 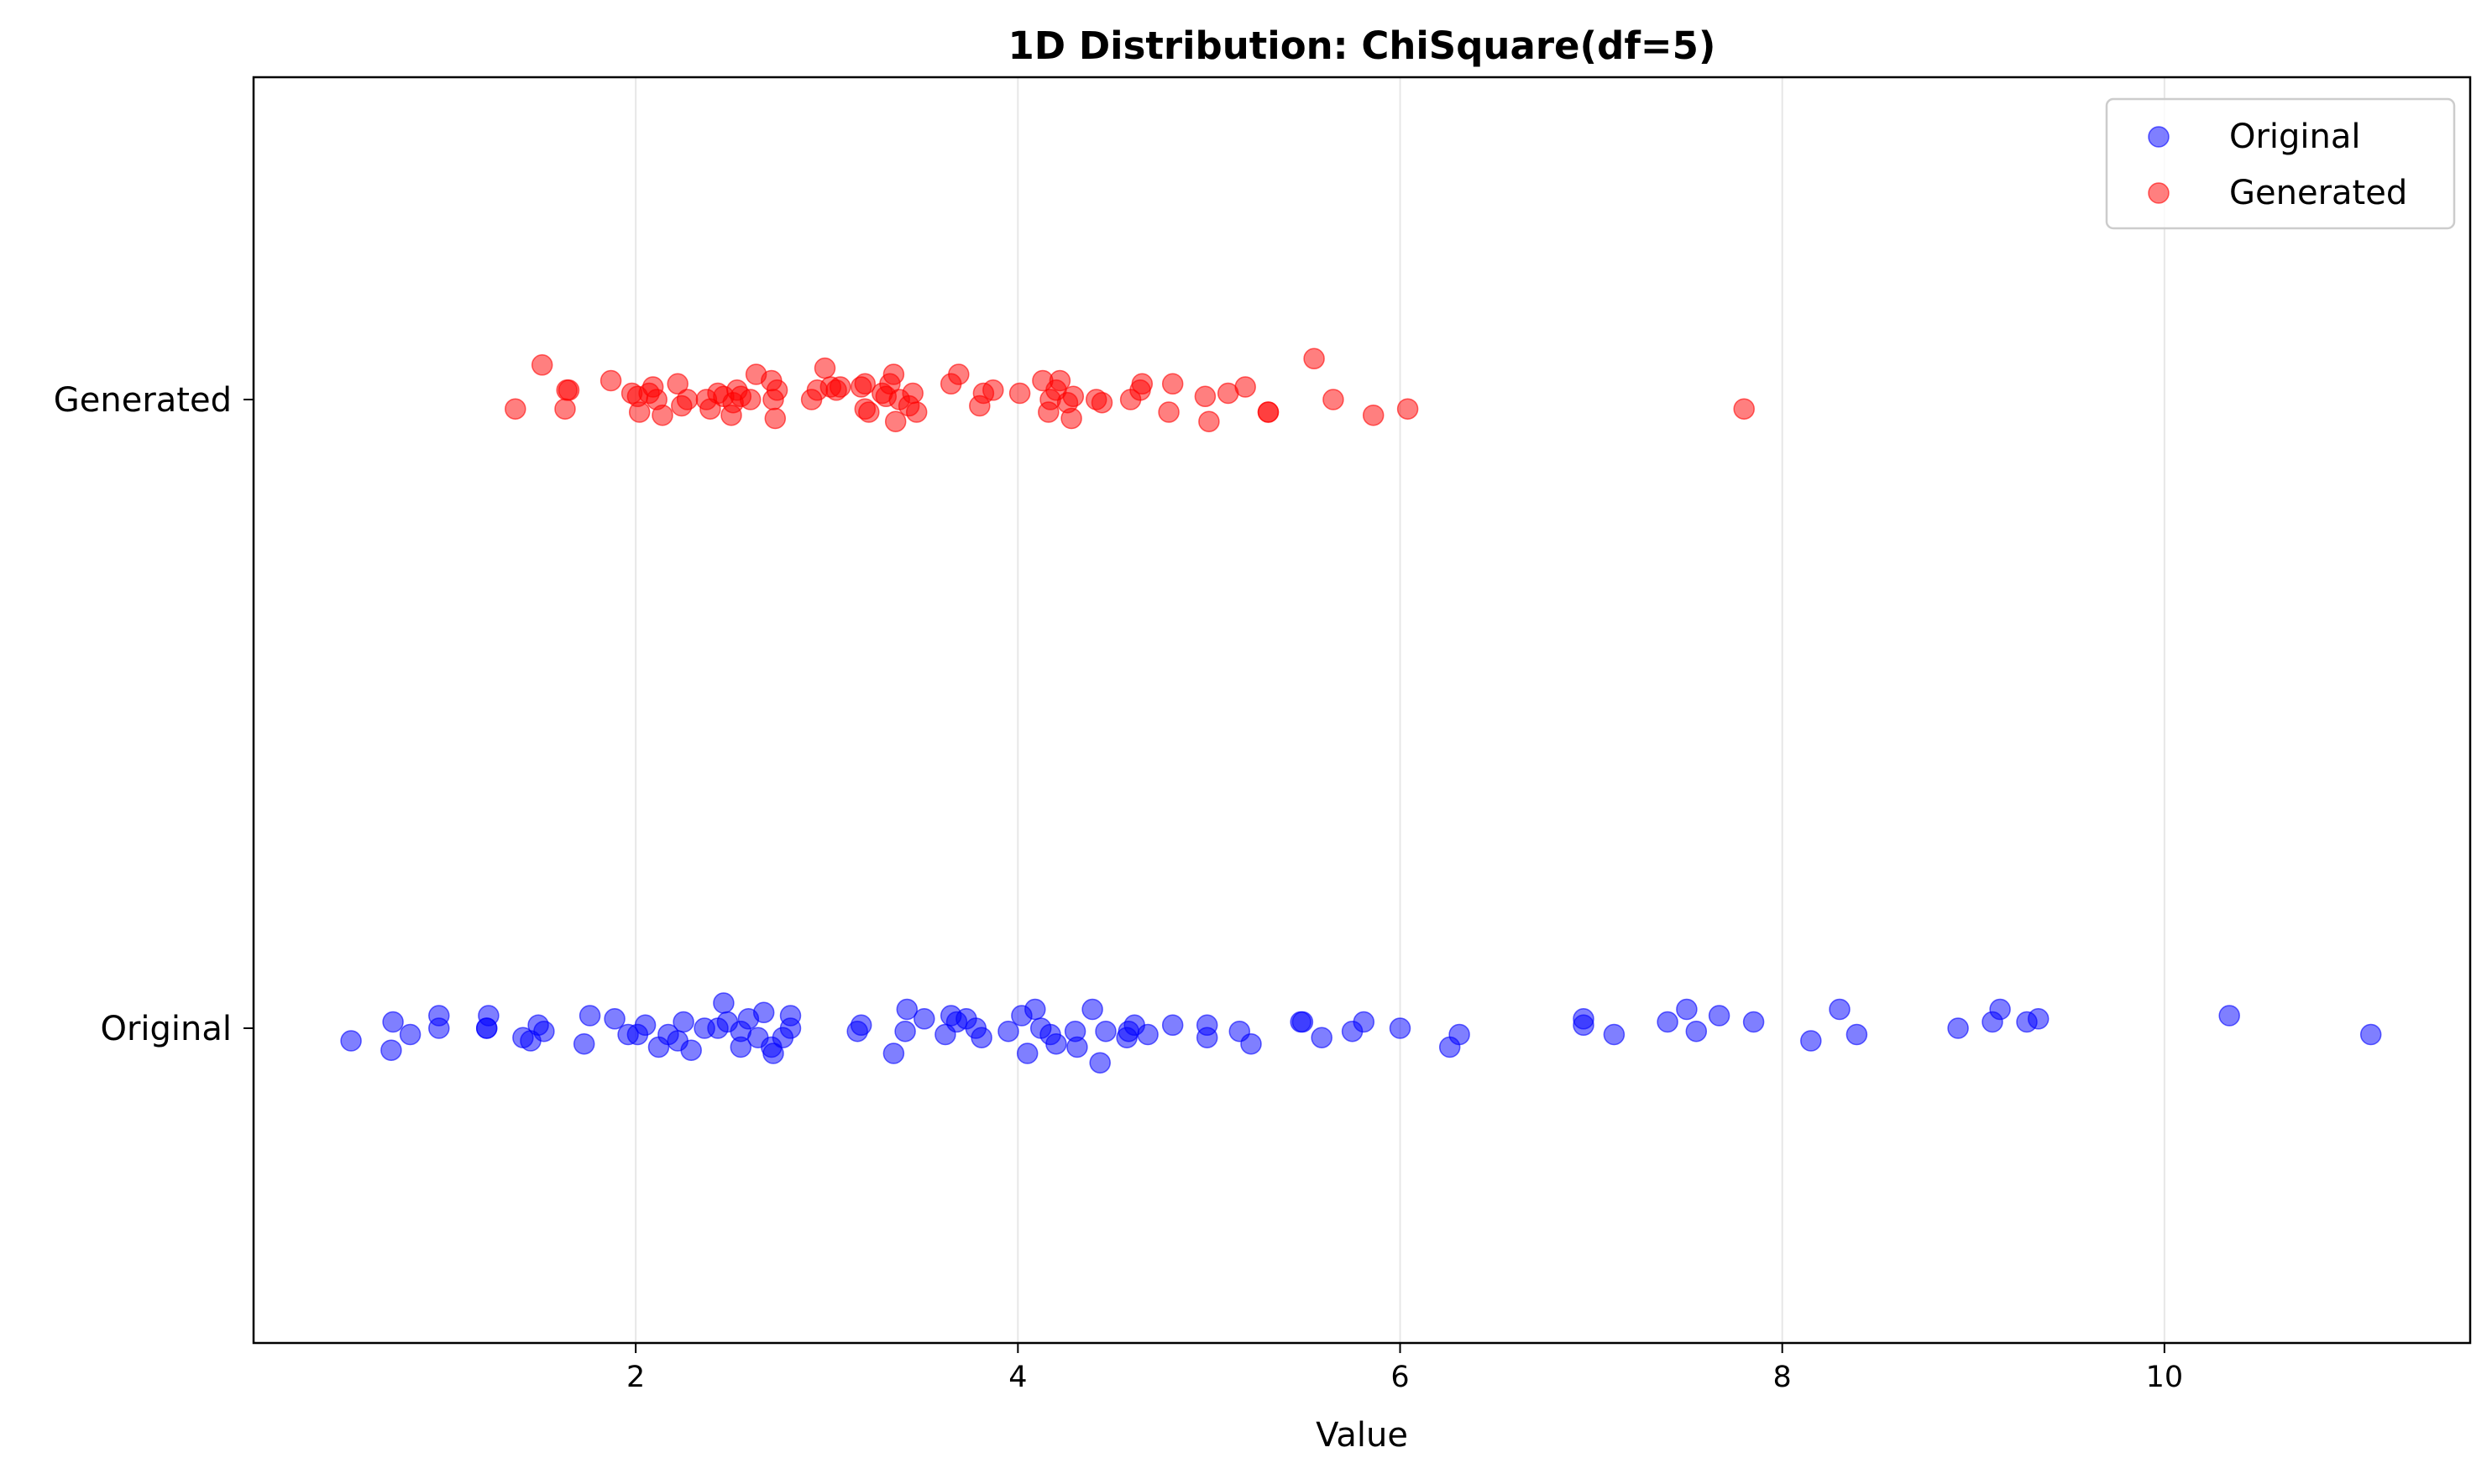 I want to click on series-generated, so click(x=1130, y=389).